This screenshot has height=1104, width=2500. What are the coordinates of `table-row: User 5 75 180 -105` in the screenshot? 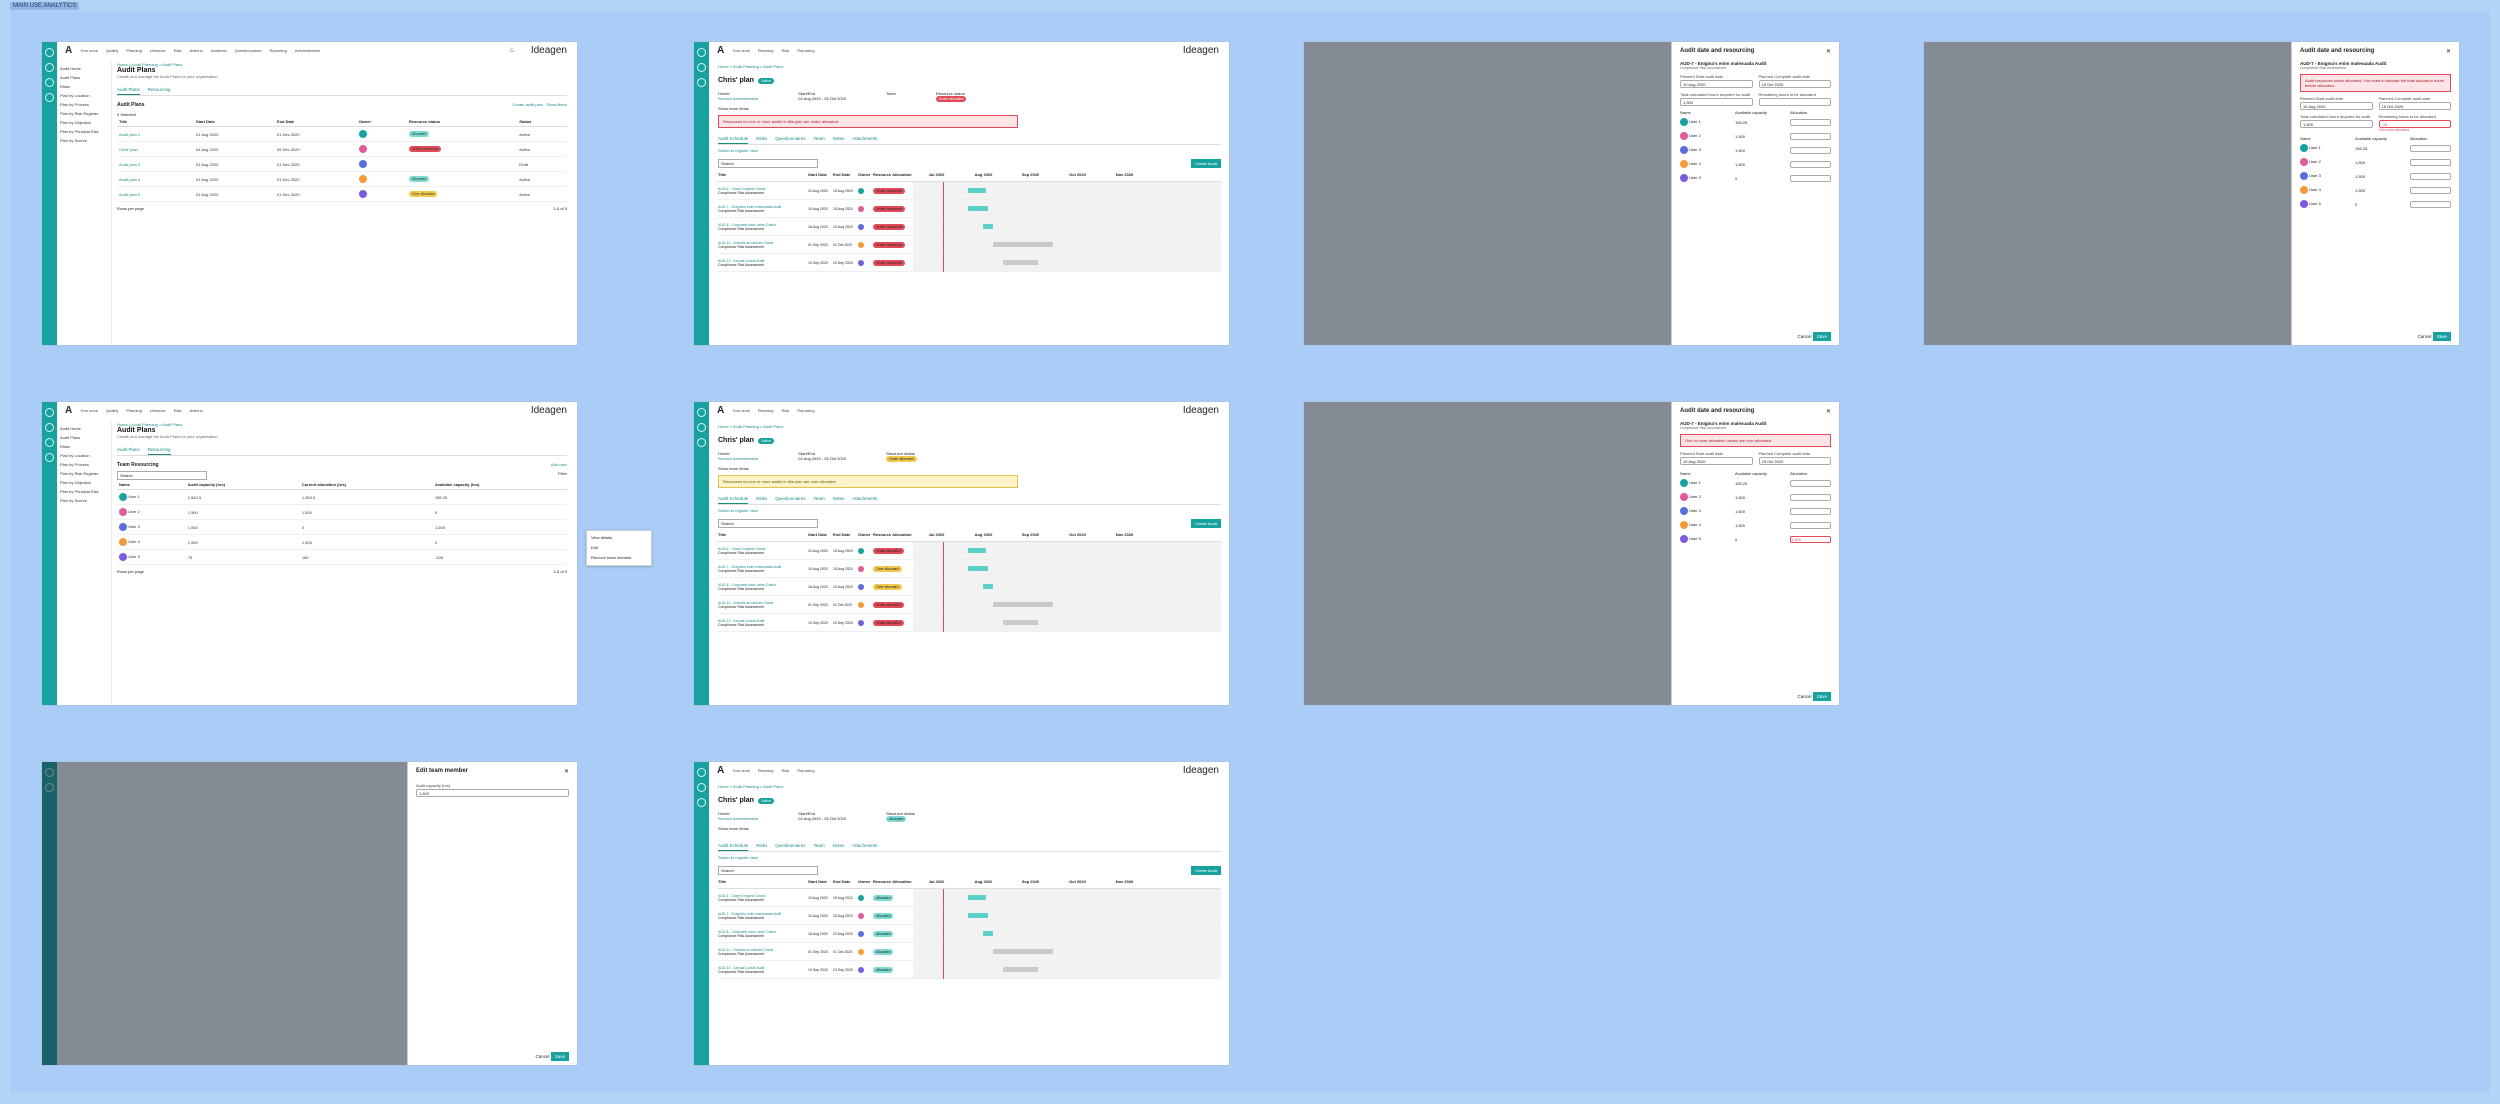 It's located at (342, 557).